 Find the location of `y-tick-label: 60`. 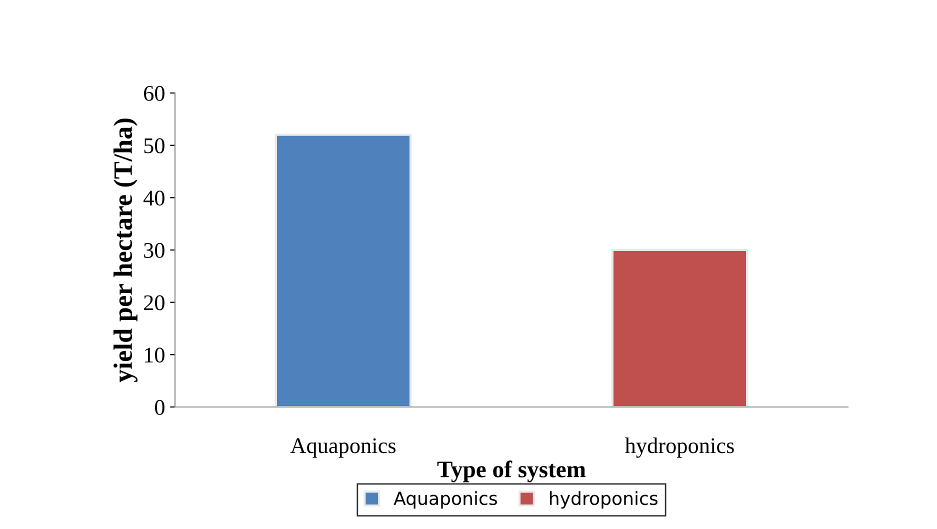

y-tick-label: 60 is located at coordinates (154, 93).